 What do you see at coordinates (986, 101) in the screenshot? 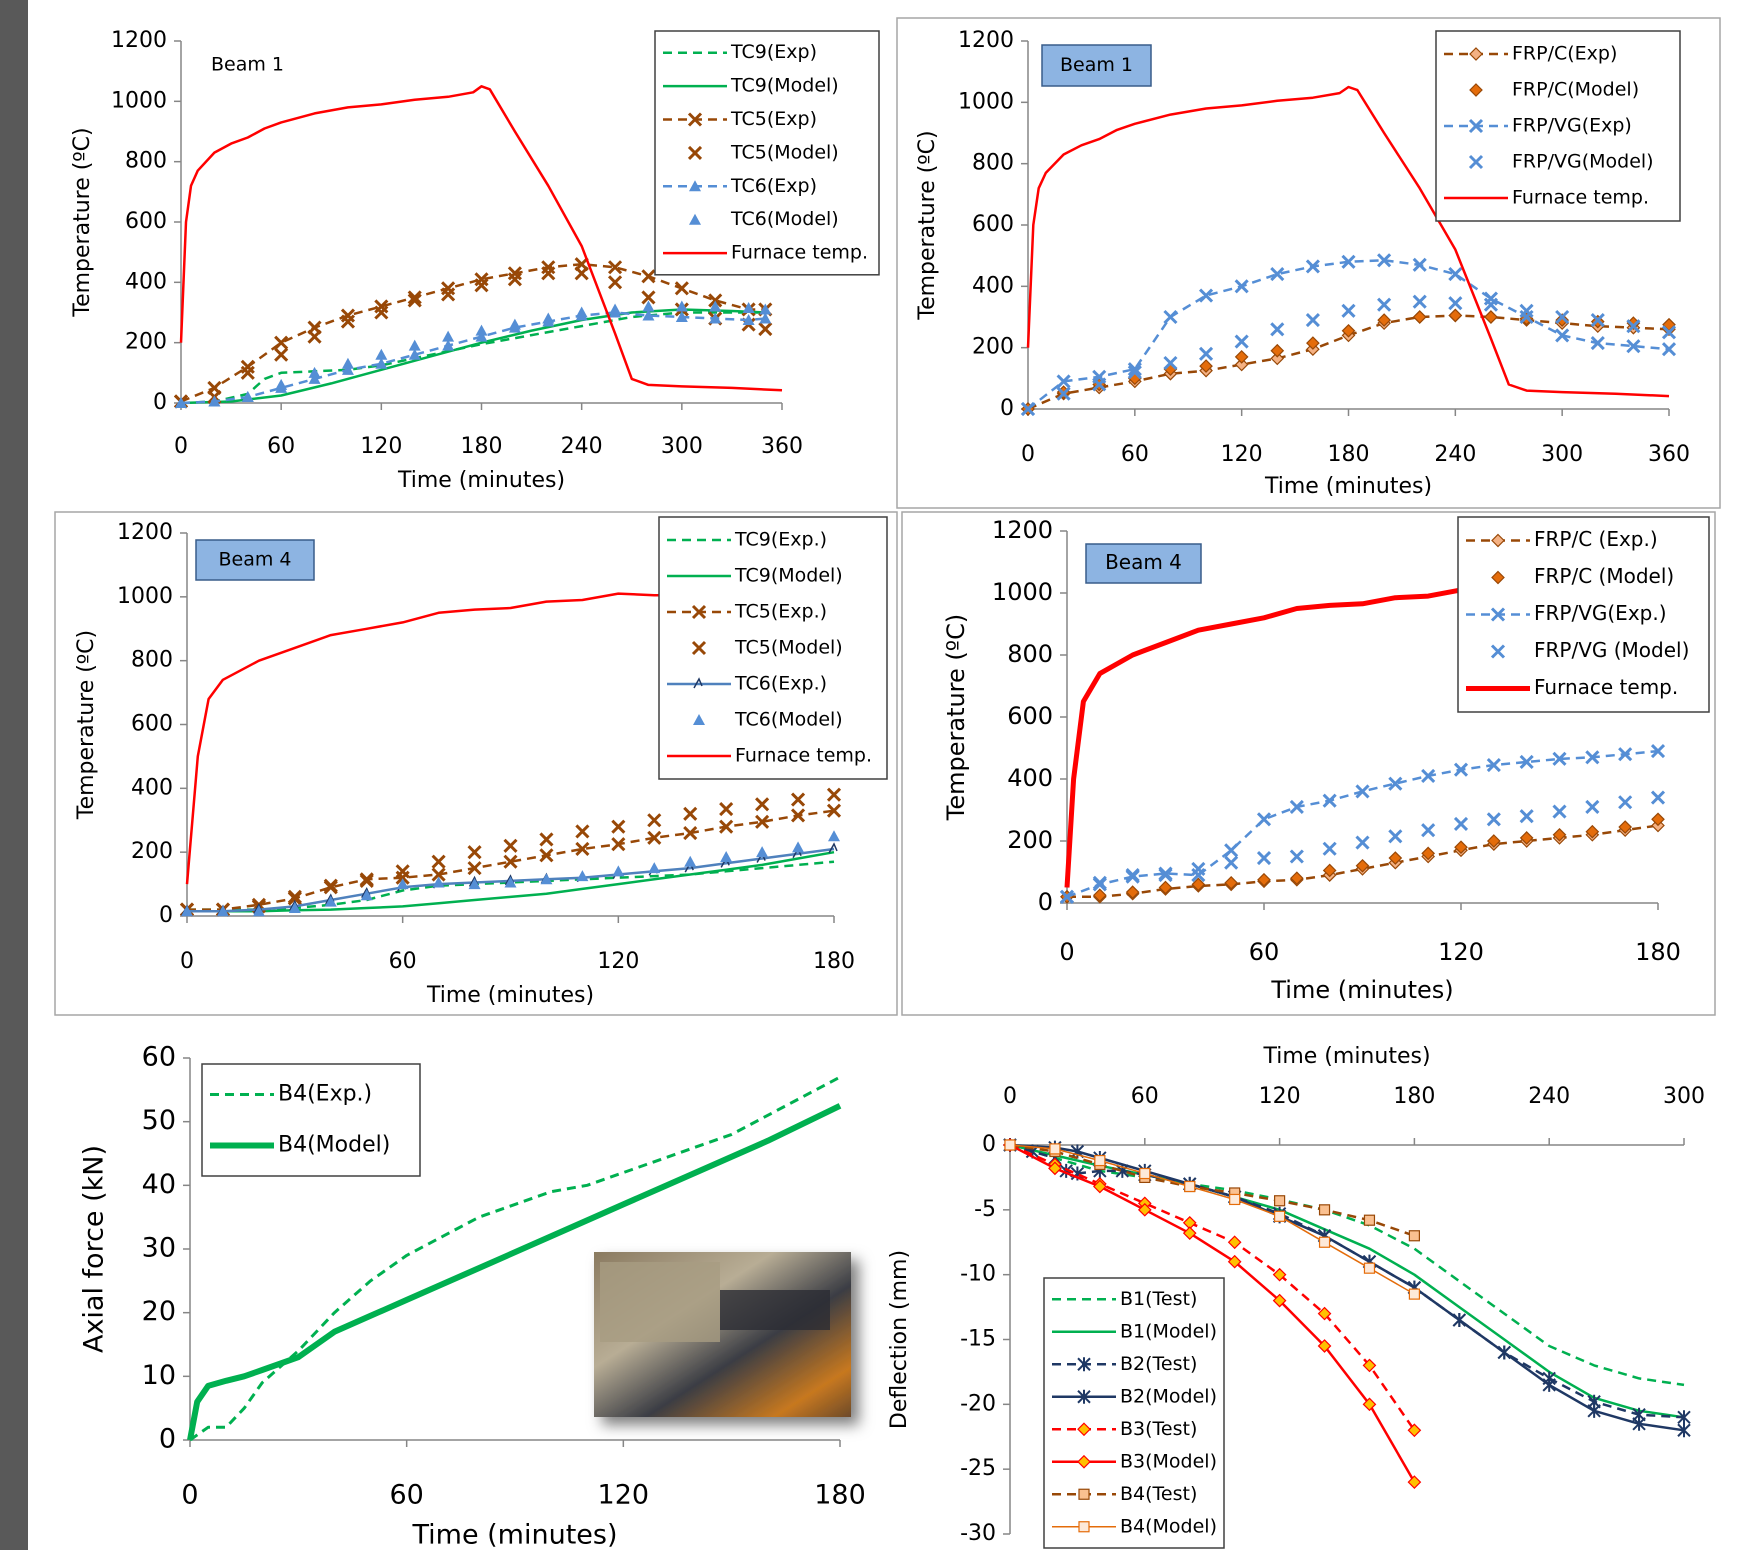
I see `y-tick-label: 1000` at bounding box center [986, 101].